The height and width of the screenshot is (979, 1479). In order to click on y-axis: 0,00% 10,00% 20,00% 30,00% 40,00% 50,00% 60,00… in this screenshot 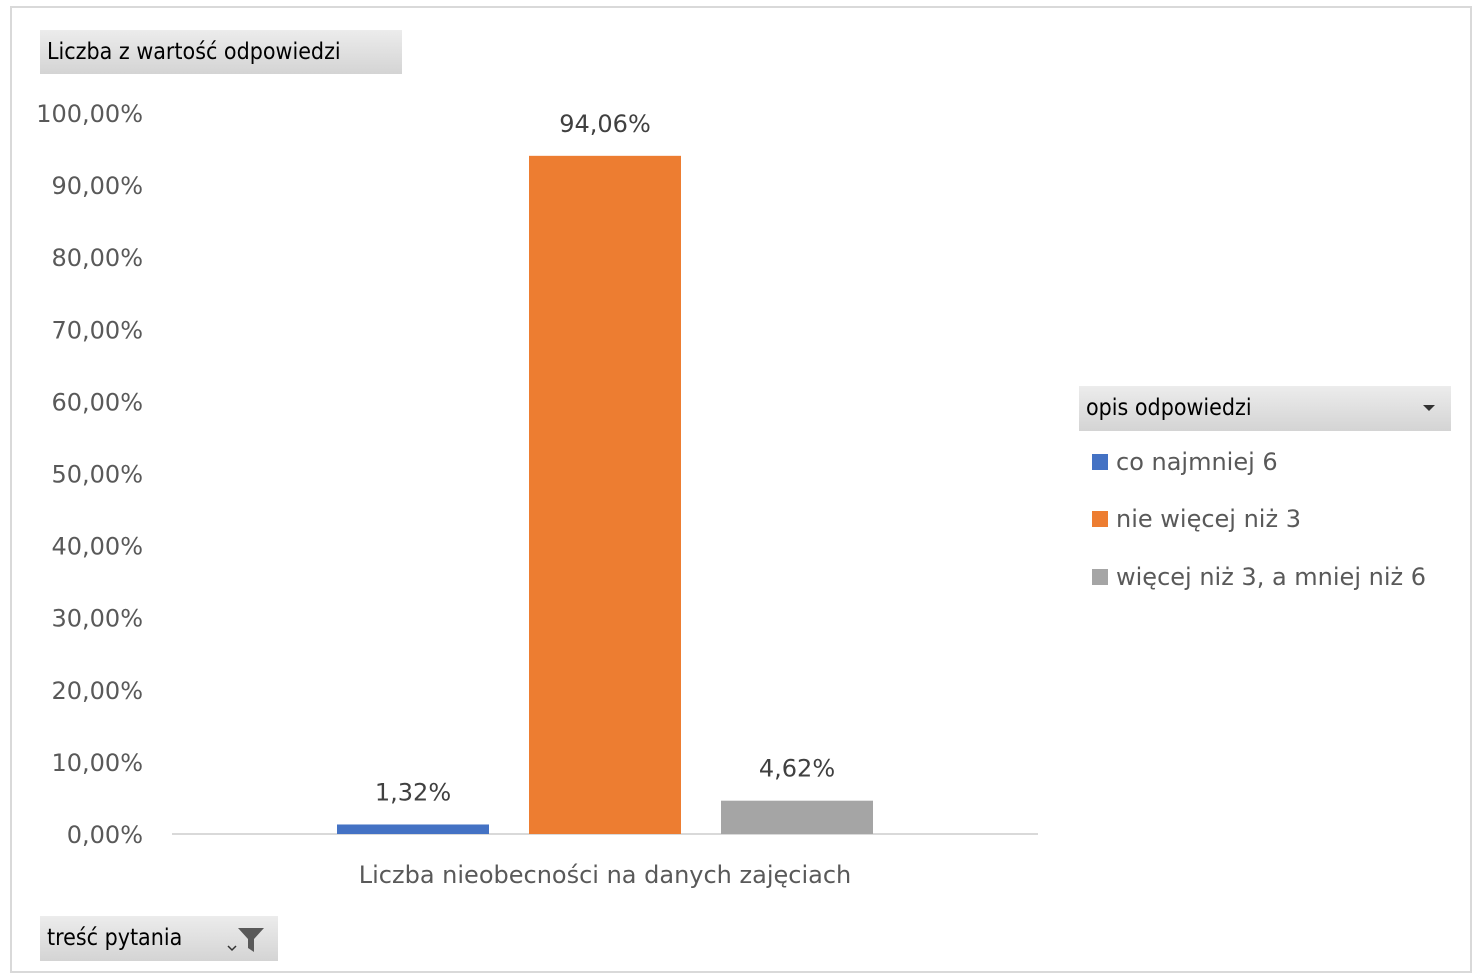, I will do `click(89, 474)`.